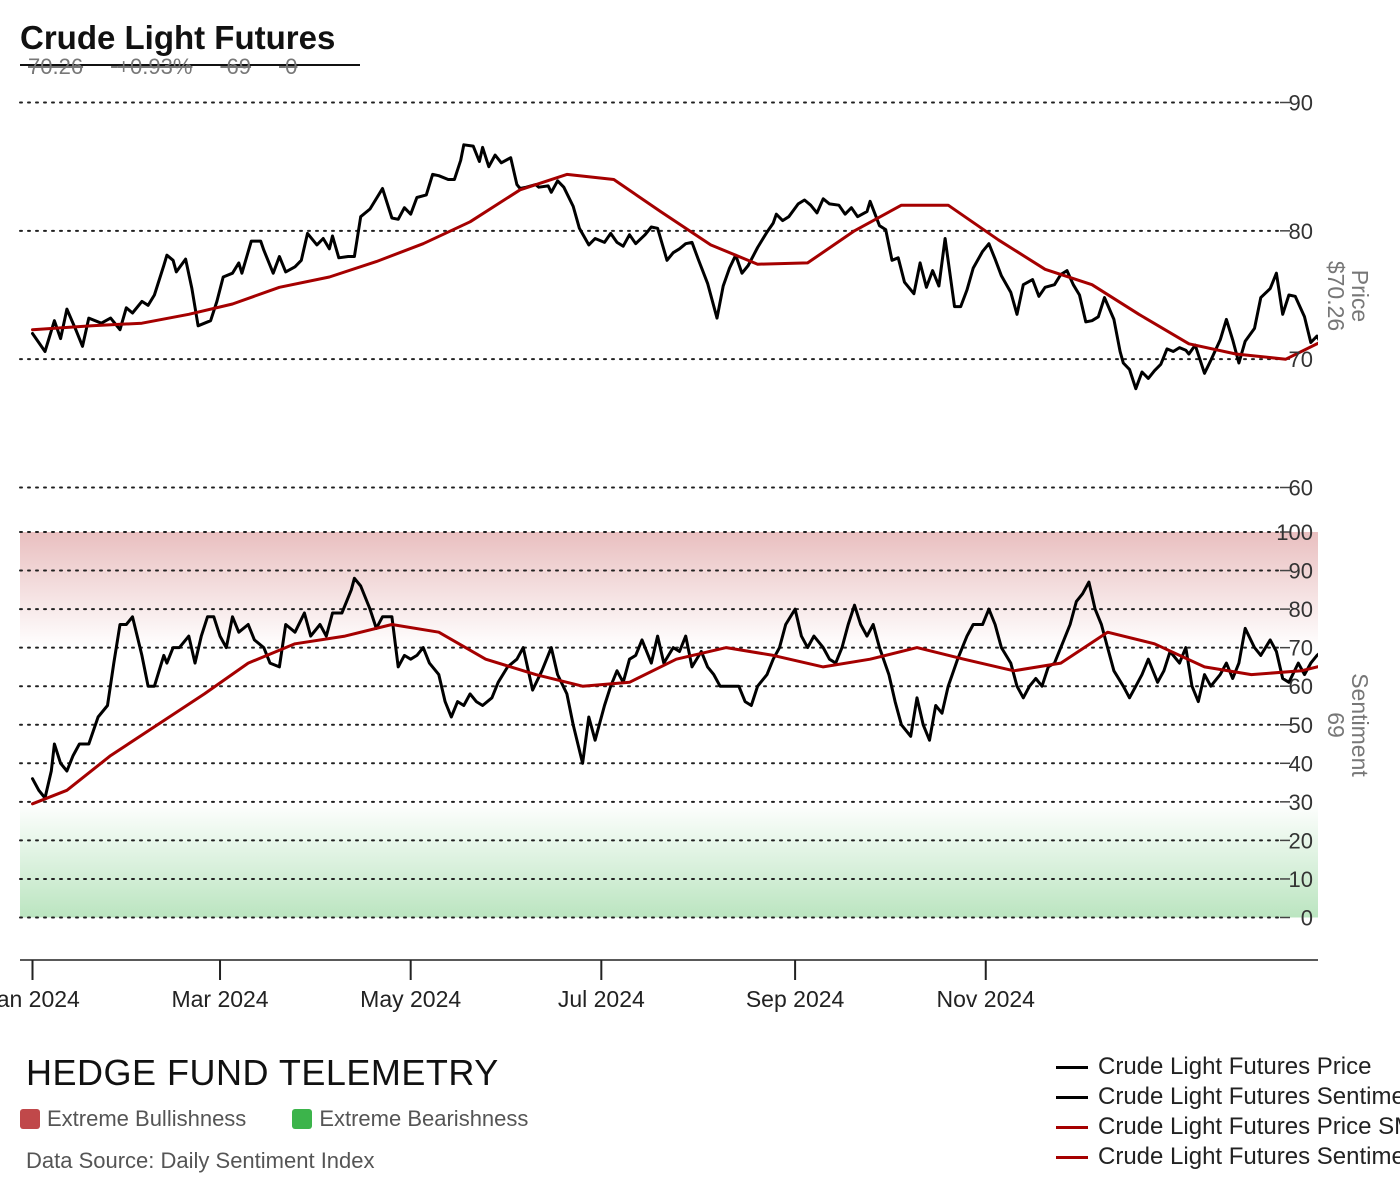 The height and width of the screenshot is (1200, 1400). What do you see at coordinates (1301, 763) in the screenshot?
I see `sentiment-y-tick-label: 40` at bounding box center [1301, 763].